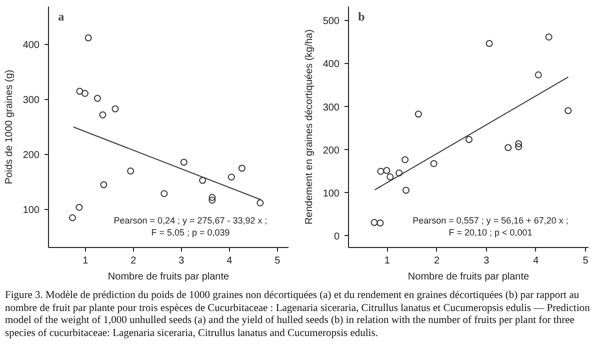 The height and width of the screenshot is (355, 600). What do you see at coordinates (362, 16) in the screenshot?
I see `chart-title: b` at bounding box center [362, 16].